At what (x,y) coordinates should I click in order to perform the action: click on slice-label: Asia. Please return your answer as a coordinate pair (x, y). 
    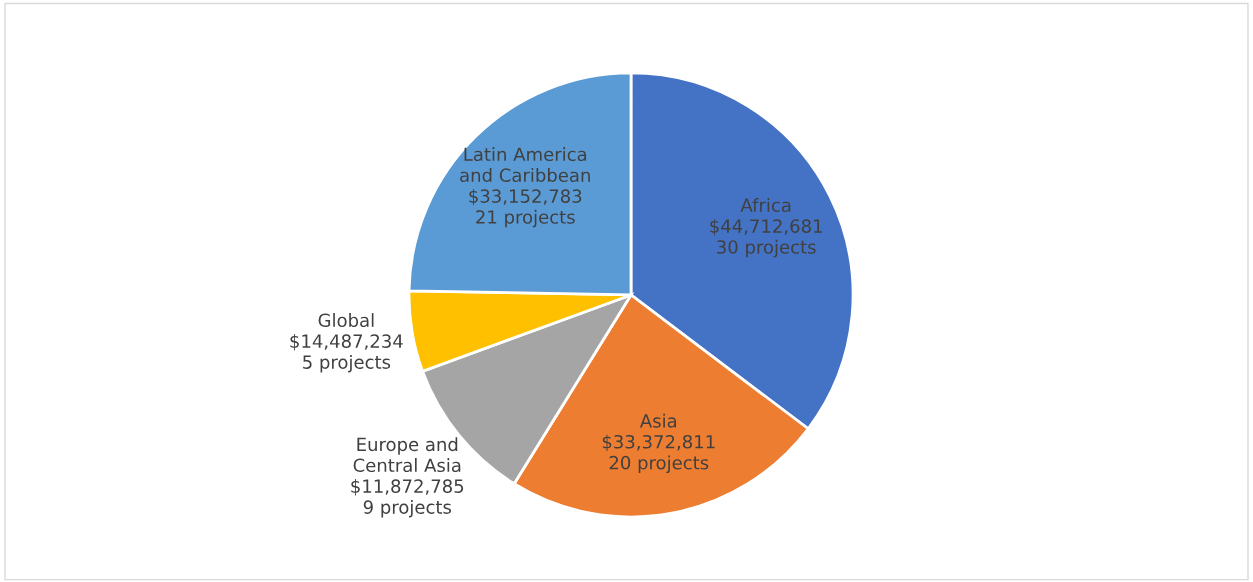
    Looking at the image, I should click on (658, 420).